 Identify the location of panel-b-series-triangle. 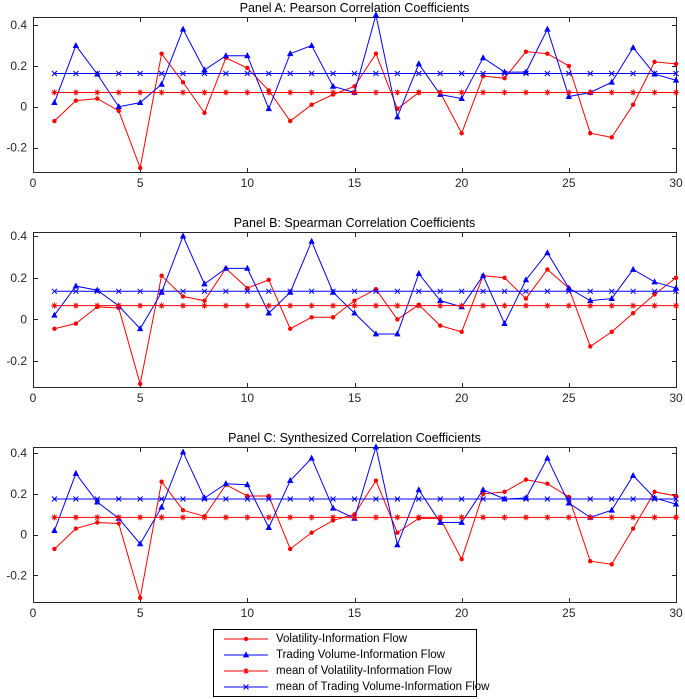
(365, 284).